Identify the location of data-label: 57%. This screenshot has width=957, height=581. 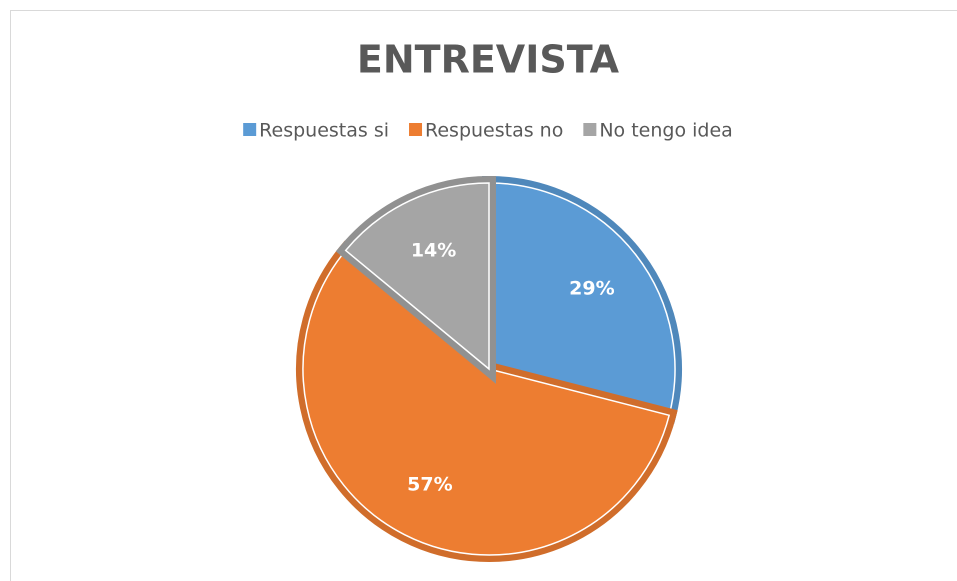
(429, 485).